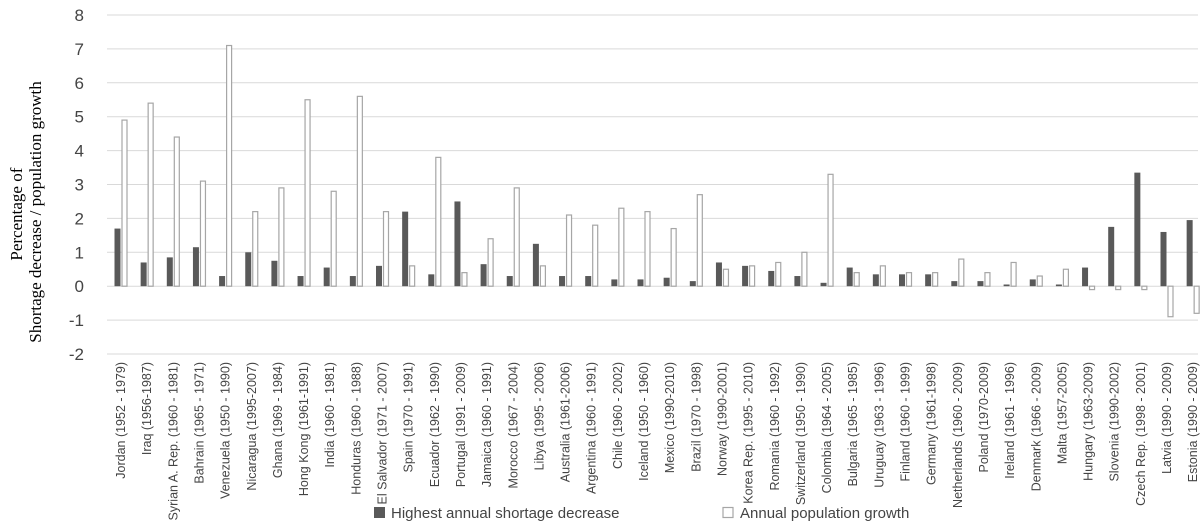 This screenshot has height=526, width=1200. Describe the element at coordinates (592, 428) in the screenshot. I see `x-tick-label: Argentina (1960 - 1991)` at that location.